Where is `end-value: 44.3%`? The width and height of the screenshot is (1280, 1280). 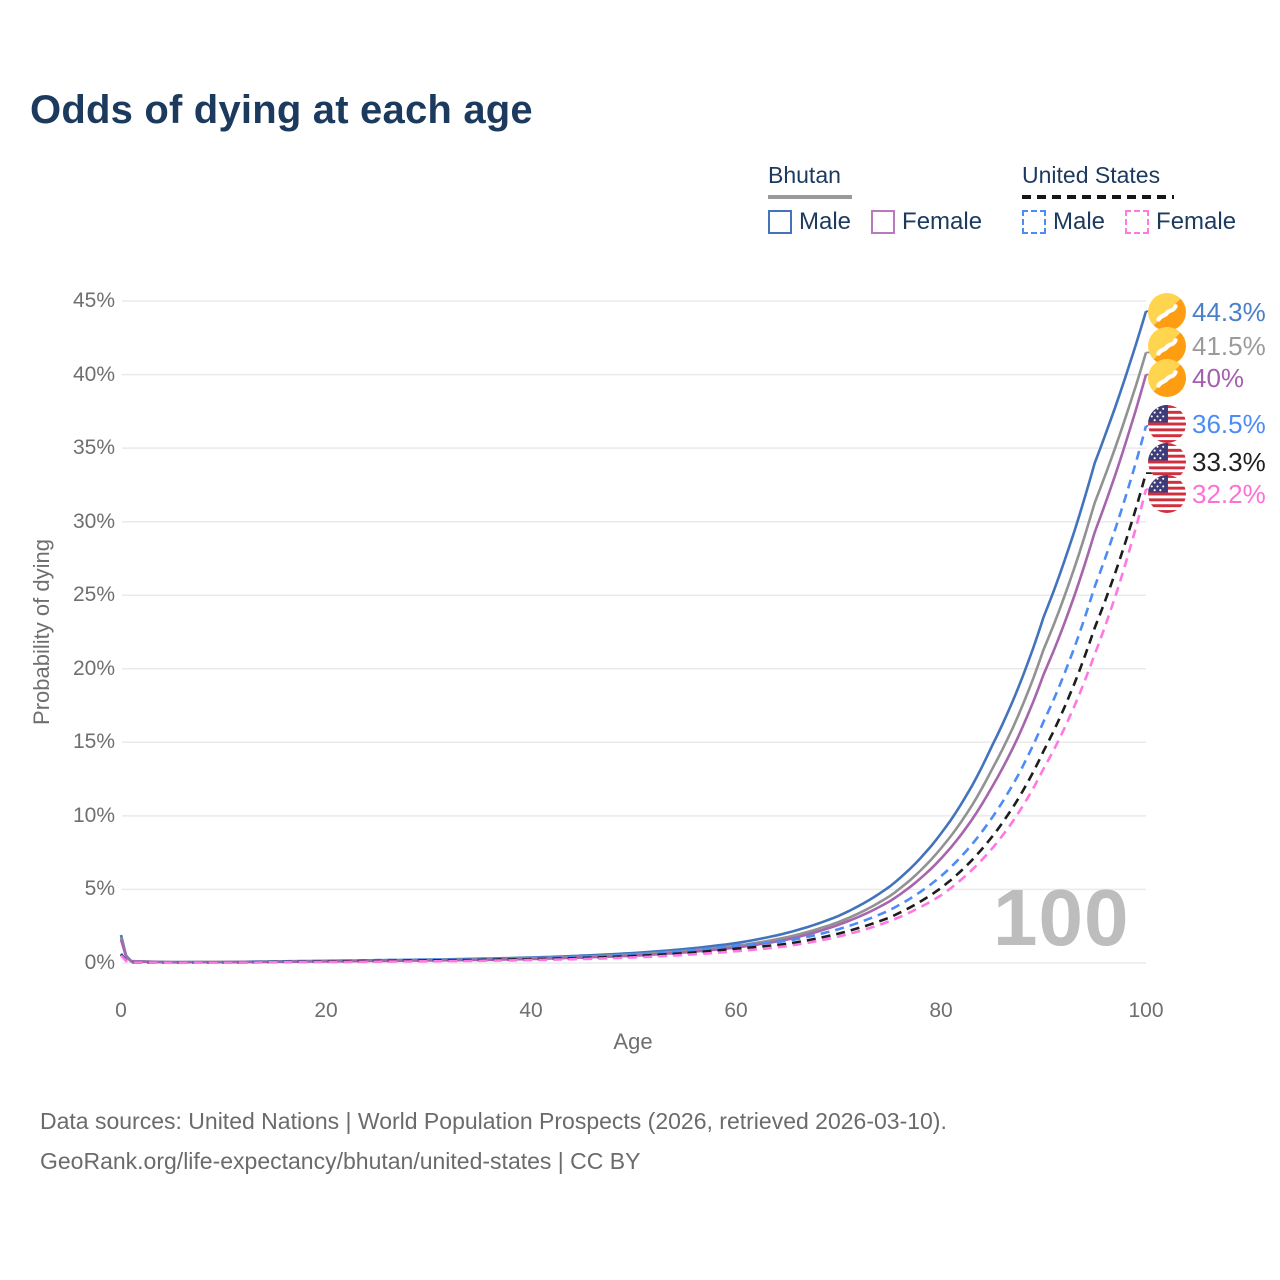 end-value: 44.3% is located at coordinates (1229, 311).